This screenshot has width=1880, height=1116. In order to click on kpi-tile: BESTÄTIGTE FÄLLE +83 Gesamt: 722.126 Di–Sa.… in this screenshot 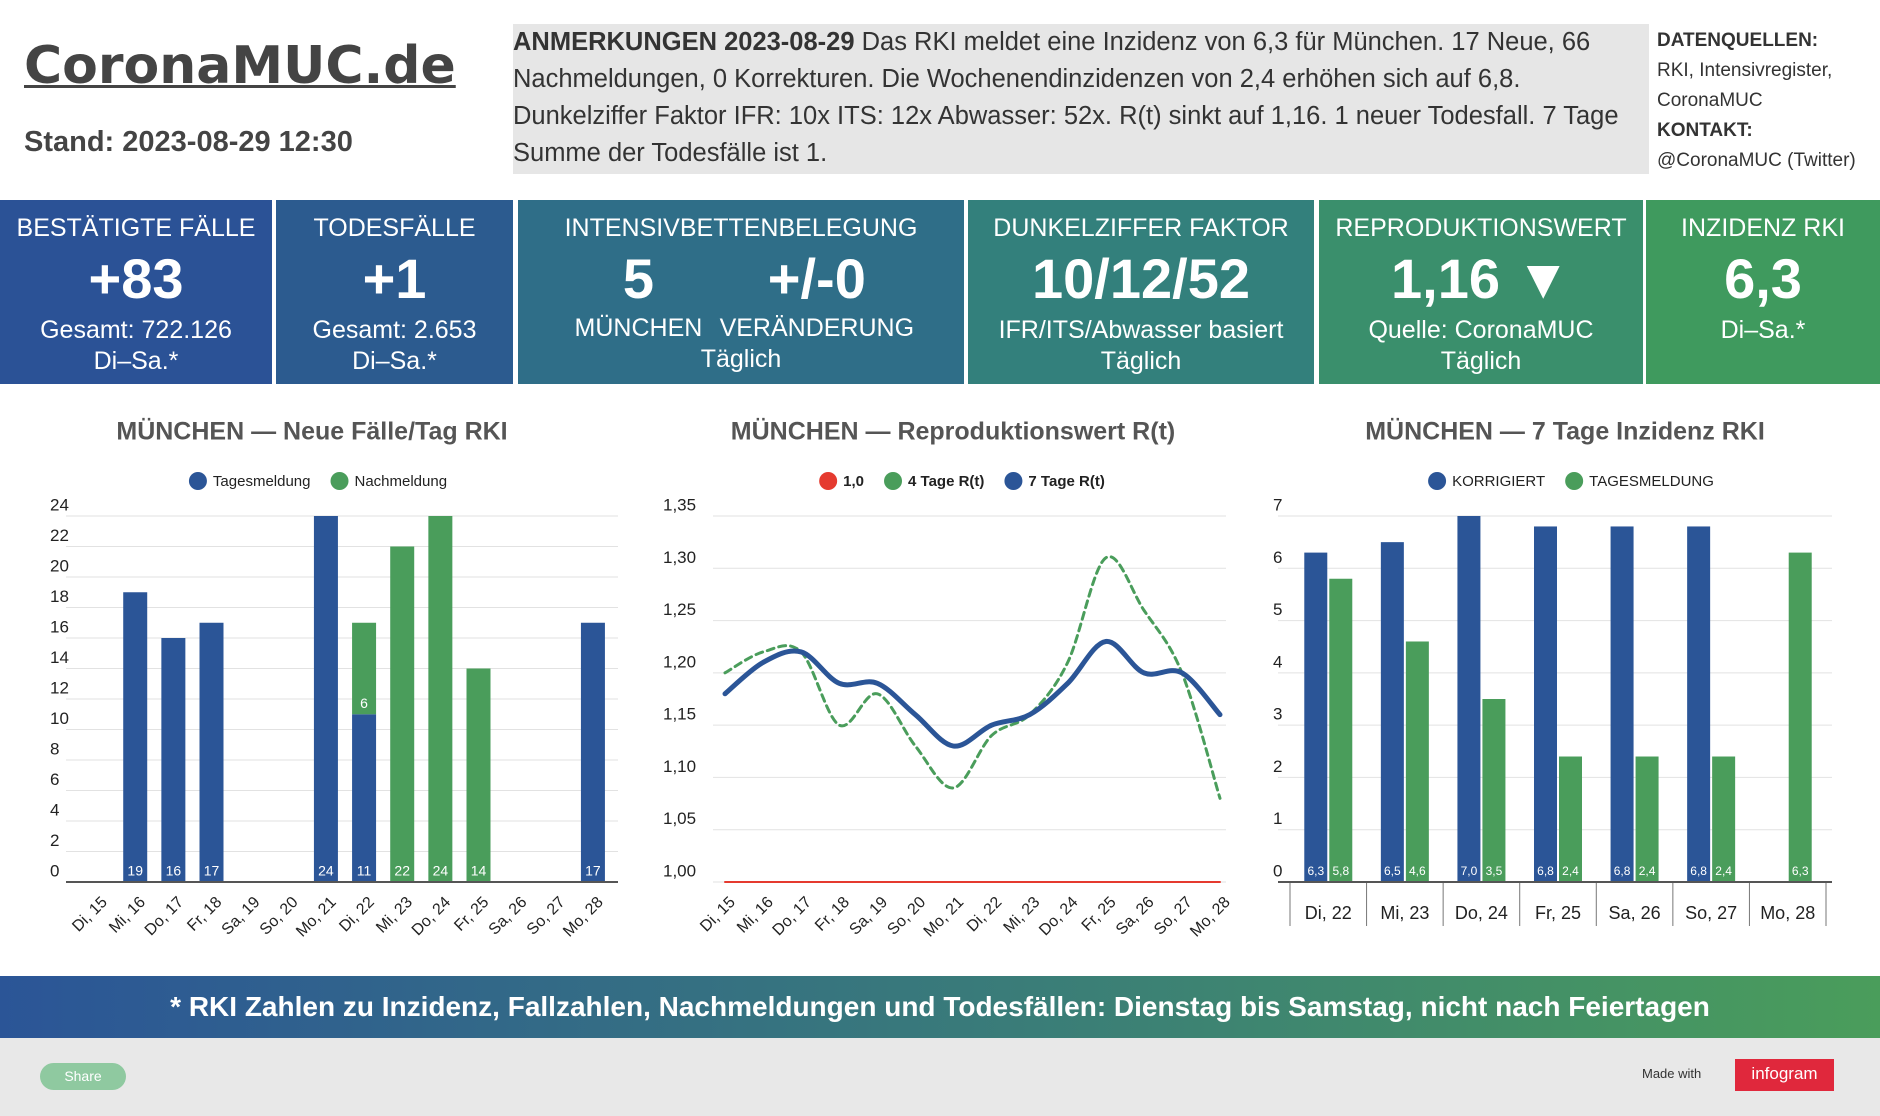, I will do `click(136, 292)`.